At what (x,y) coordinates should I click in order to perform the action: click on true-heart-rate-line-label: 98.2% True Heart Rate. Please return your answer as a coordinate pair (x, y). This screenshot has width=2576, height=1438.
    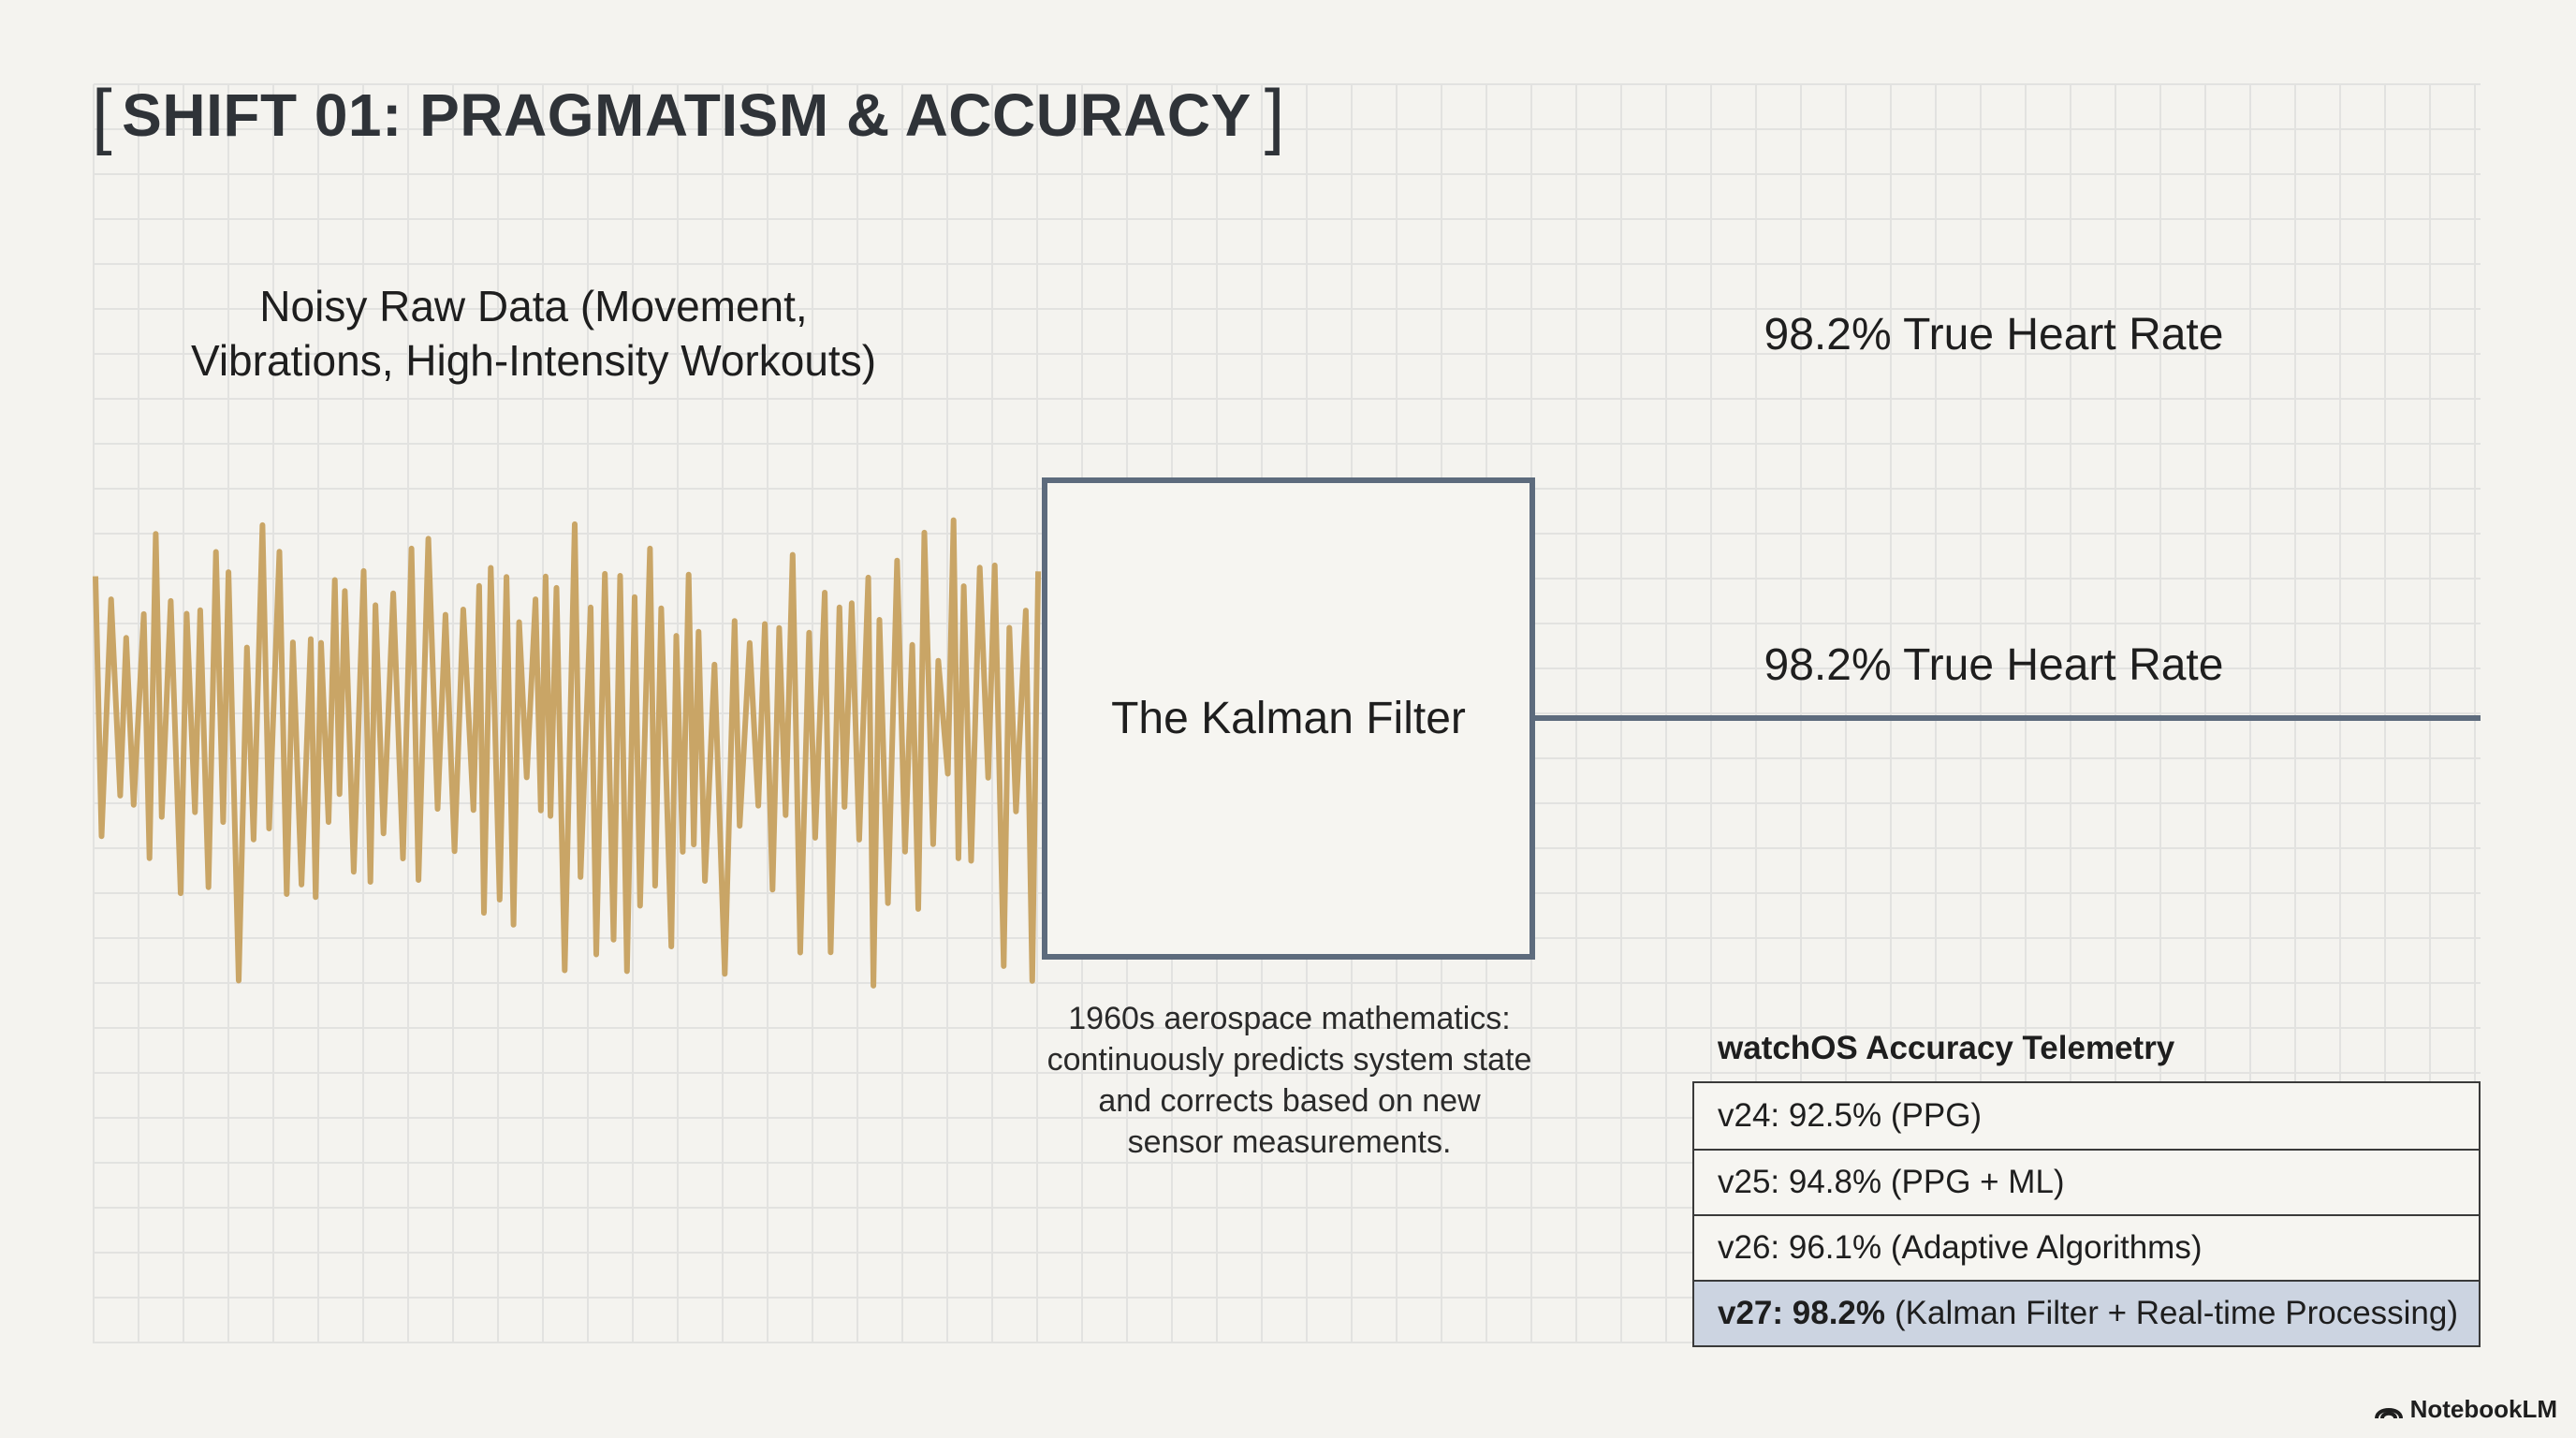
    Looking at the image, I should click on (1994, 665).